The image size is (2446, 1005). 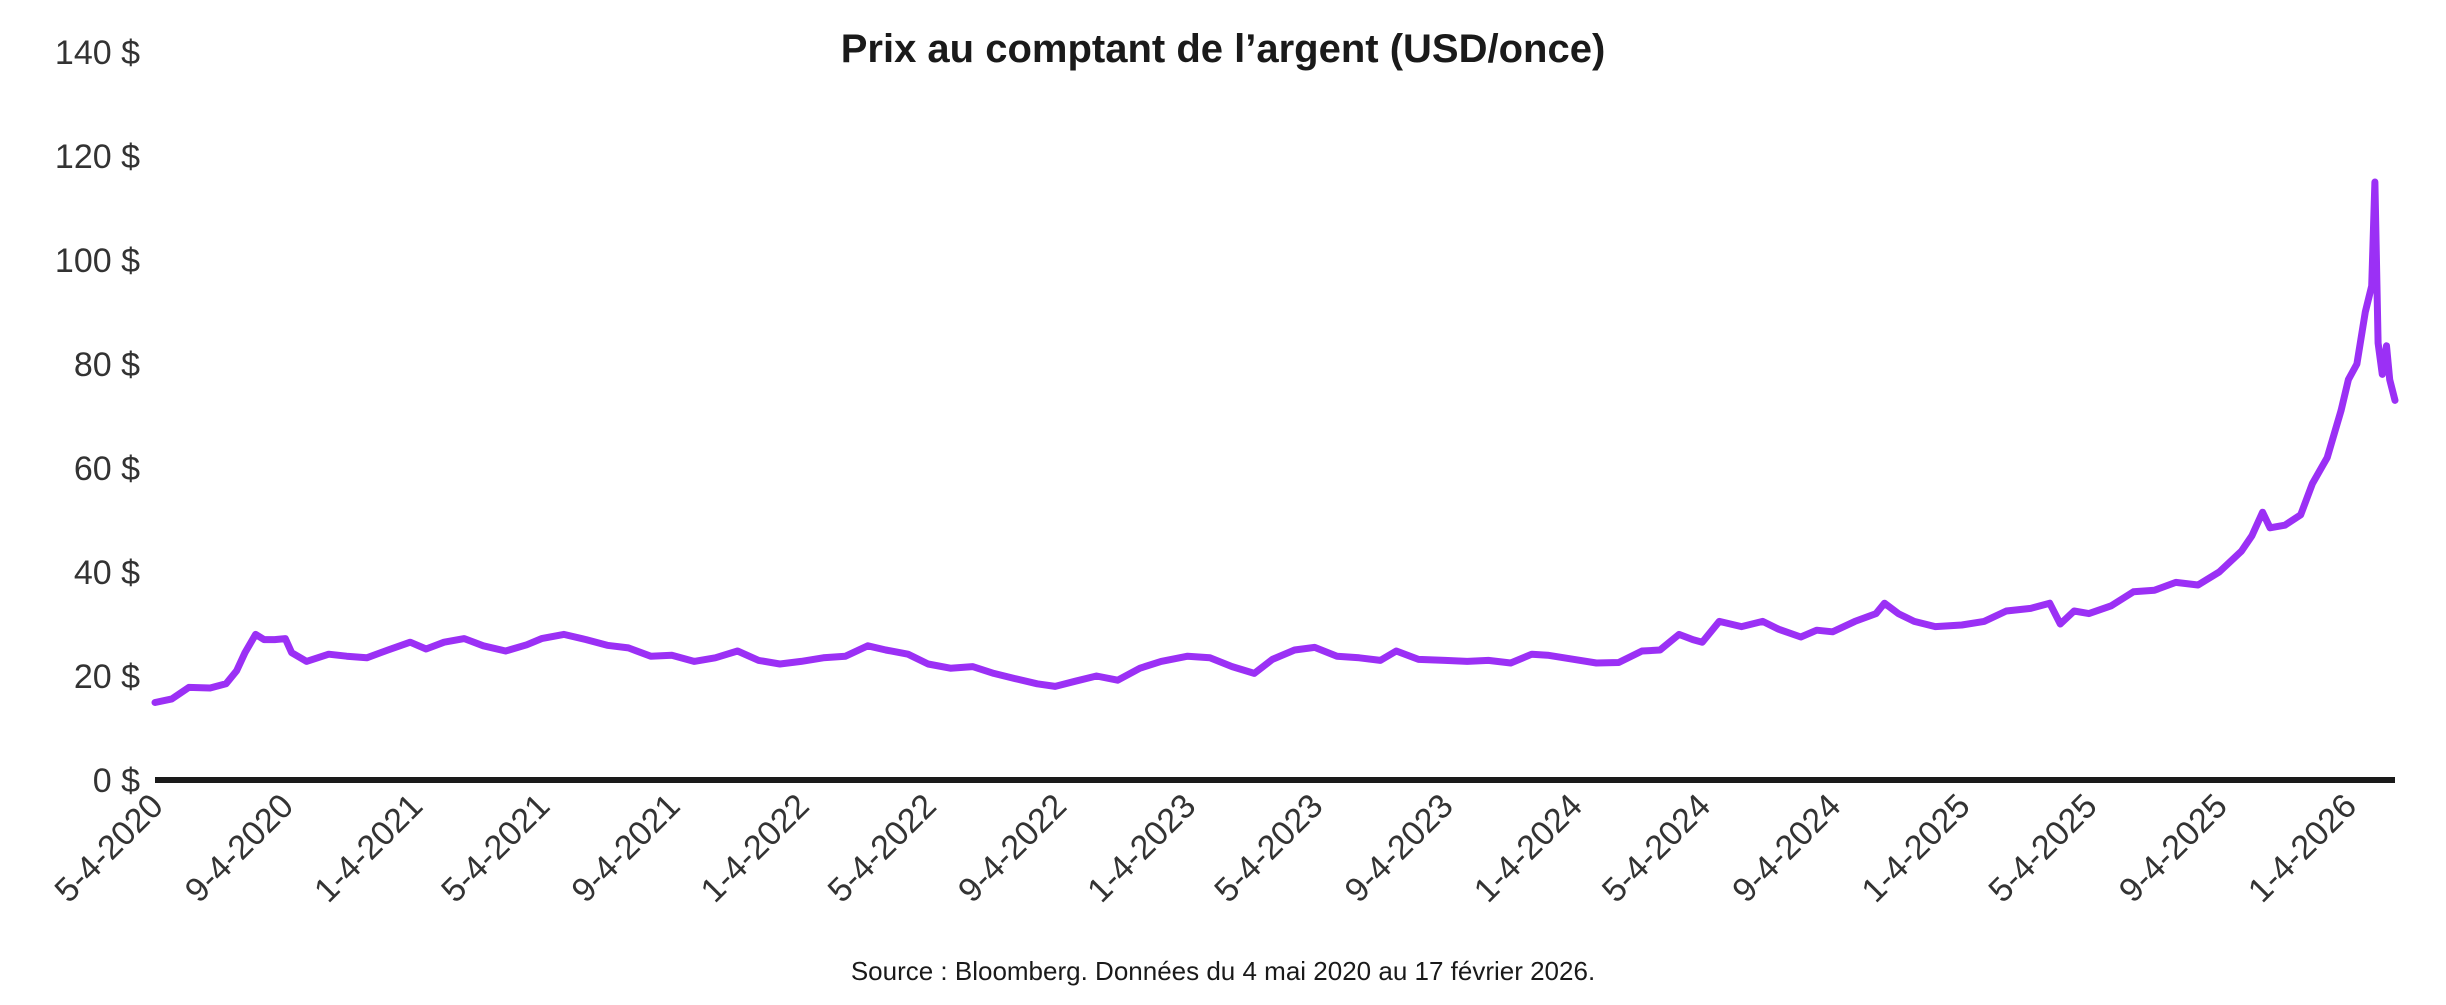 I want to click on x-tick-label: 5-4-2025, so click(x=2042, y=848).